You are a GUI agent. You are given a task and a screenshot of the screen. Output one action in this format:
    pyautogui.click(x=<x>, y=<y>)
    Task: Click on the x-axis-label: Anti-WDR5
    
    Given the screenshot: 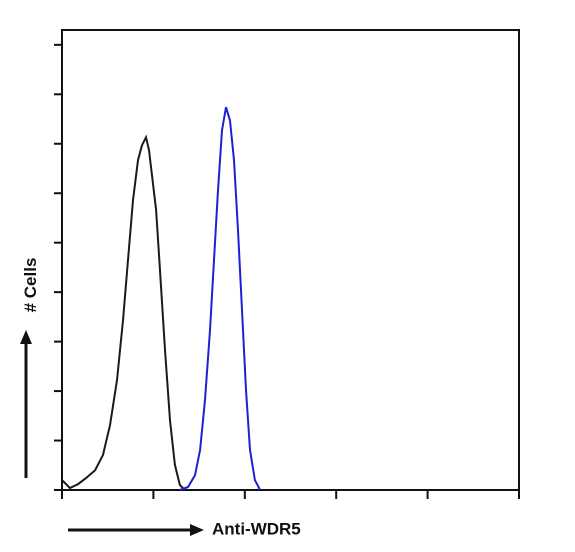 What is the action you would take?
    pyautogui.click(x=256, y=528)
    